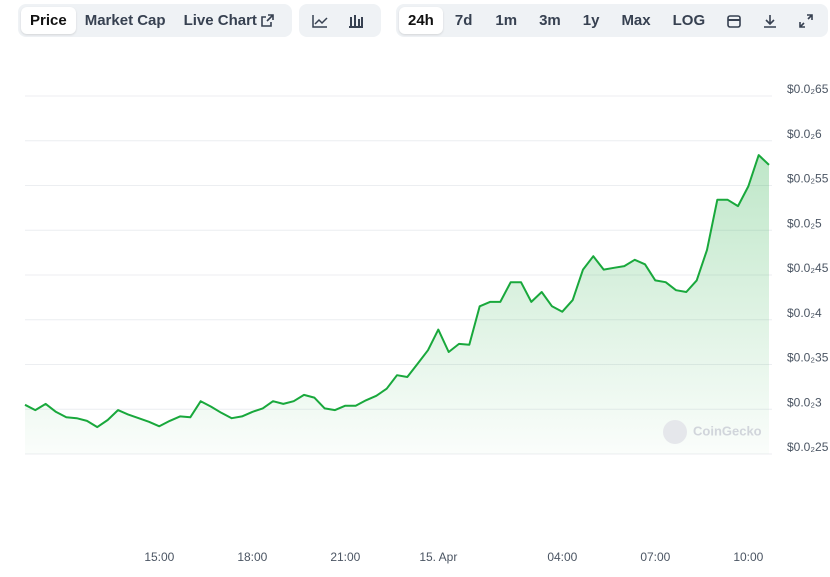  What do you see at coordinates (48, 20) in the screenshot?
I see `tab: Price` at bounding box center [48, 20].